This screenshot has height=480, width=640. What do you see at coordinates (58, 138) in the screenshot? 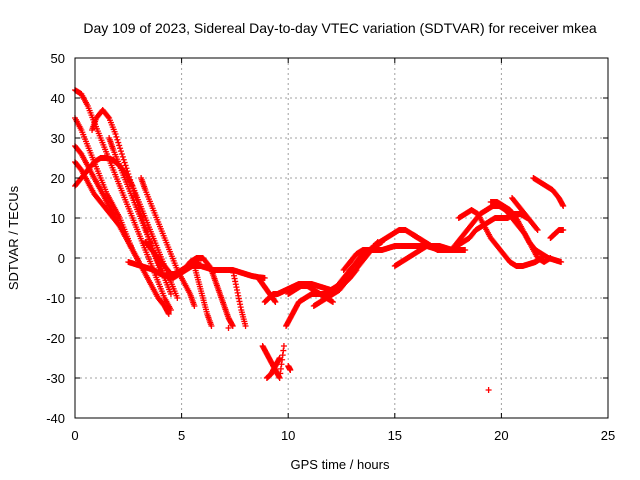
I see `y-tick-label: 30` at bounding box center [58, 138].